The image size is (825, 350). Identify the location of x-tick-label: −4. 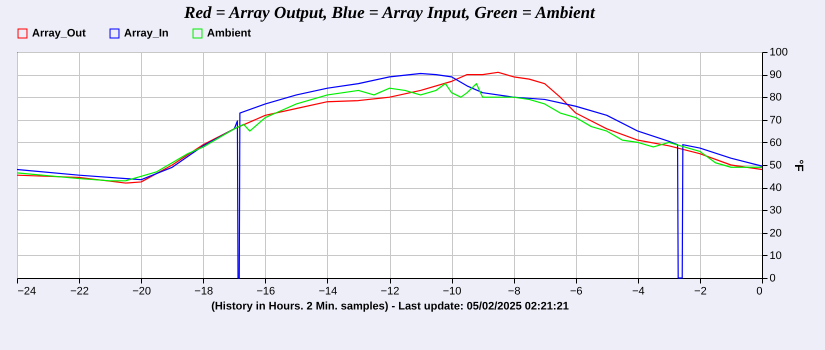
(638, 292).